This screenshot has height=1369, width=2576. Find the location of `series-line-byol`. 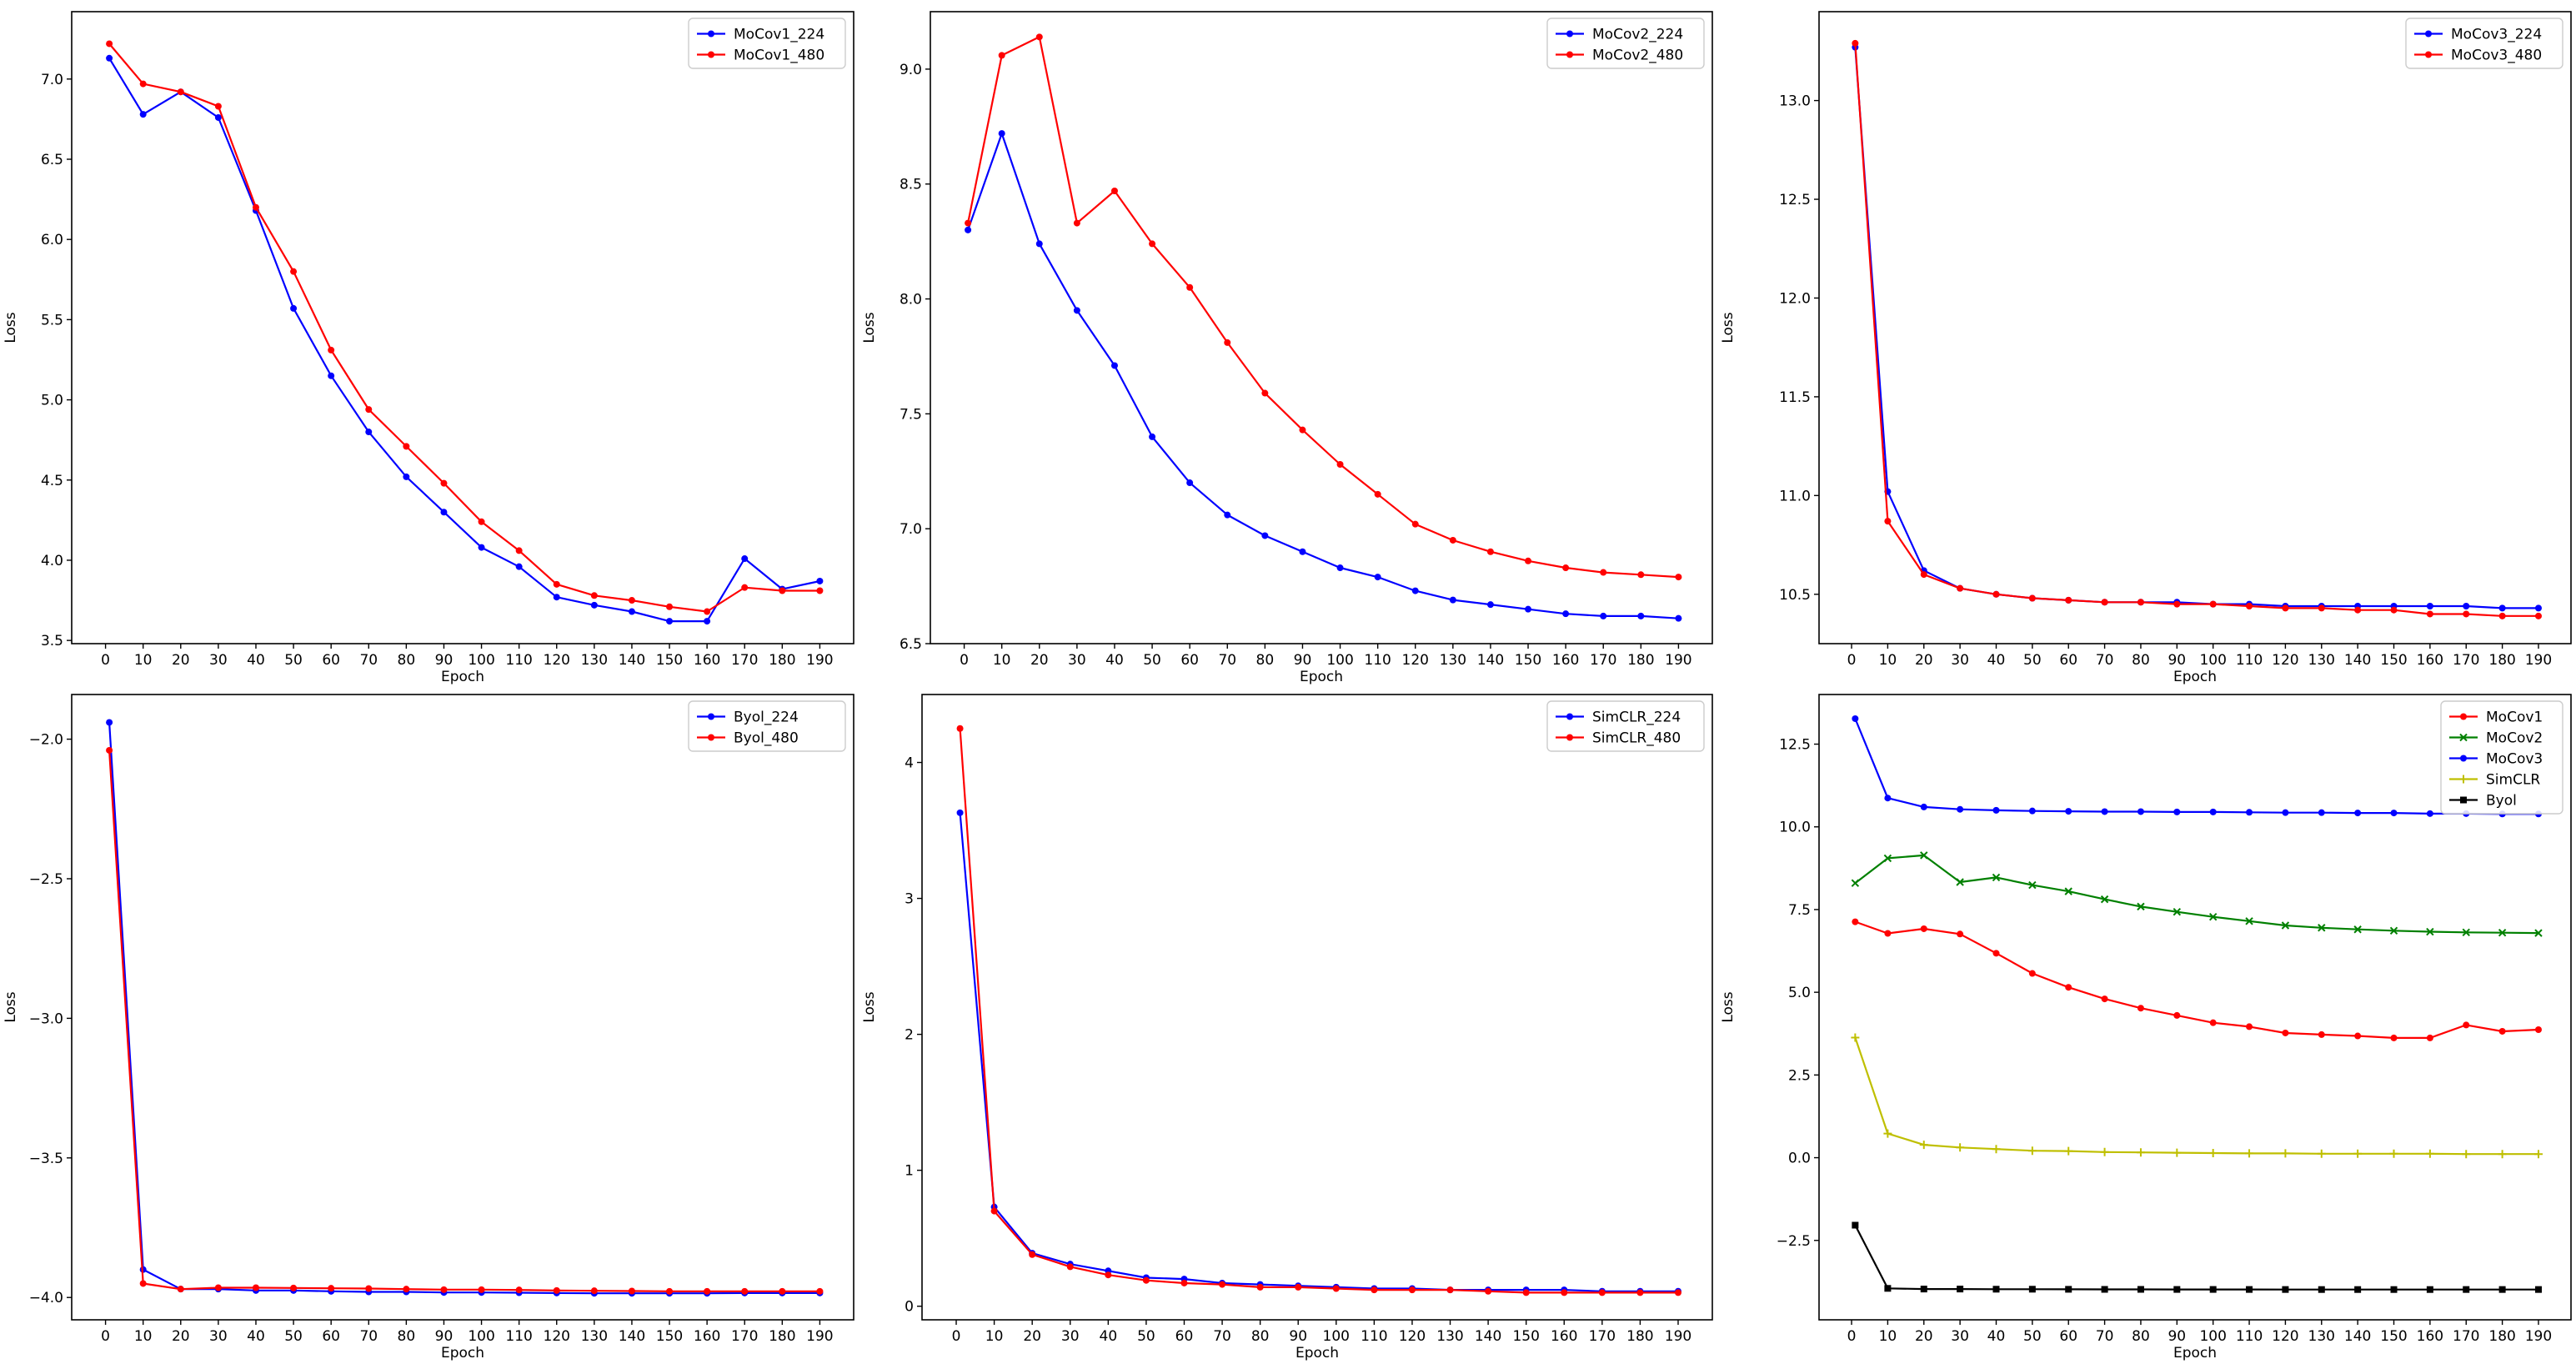

series-line-byol is located at coordinates (2196, 1257).